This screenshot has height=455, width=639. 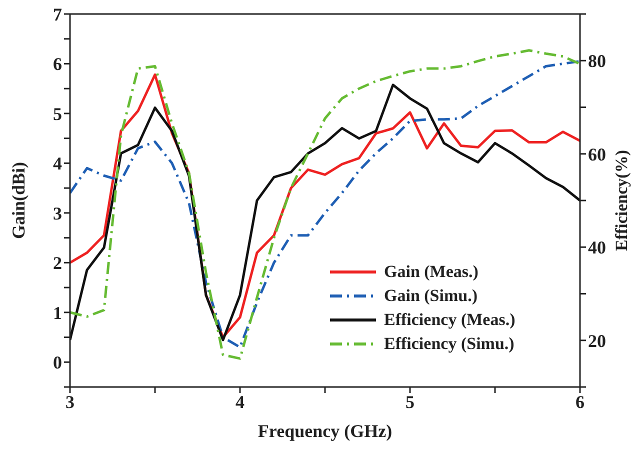 What do you see at coordinates (597, 248) in the screenshot?
I see `y2-tick-label: 40` at bounding box center [597, 248].